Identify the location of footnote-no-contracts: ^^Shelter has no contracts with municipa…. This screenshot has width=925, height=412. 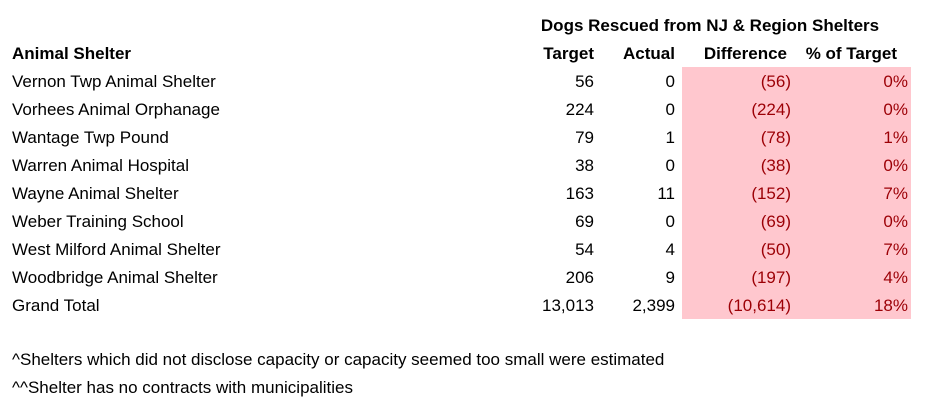
(182, 387).